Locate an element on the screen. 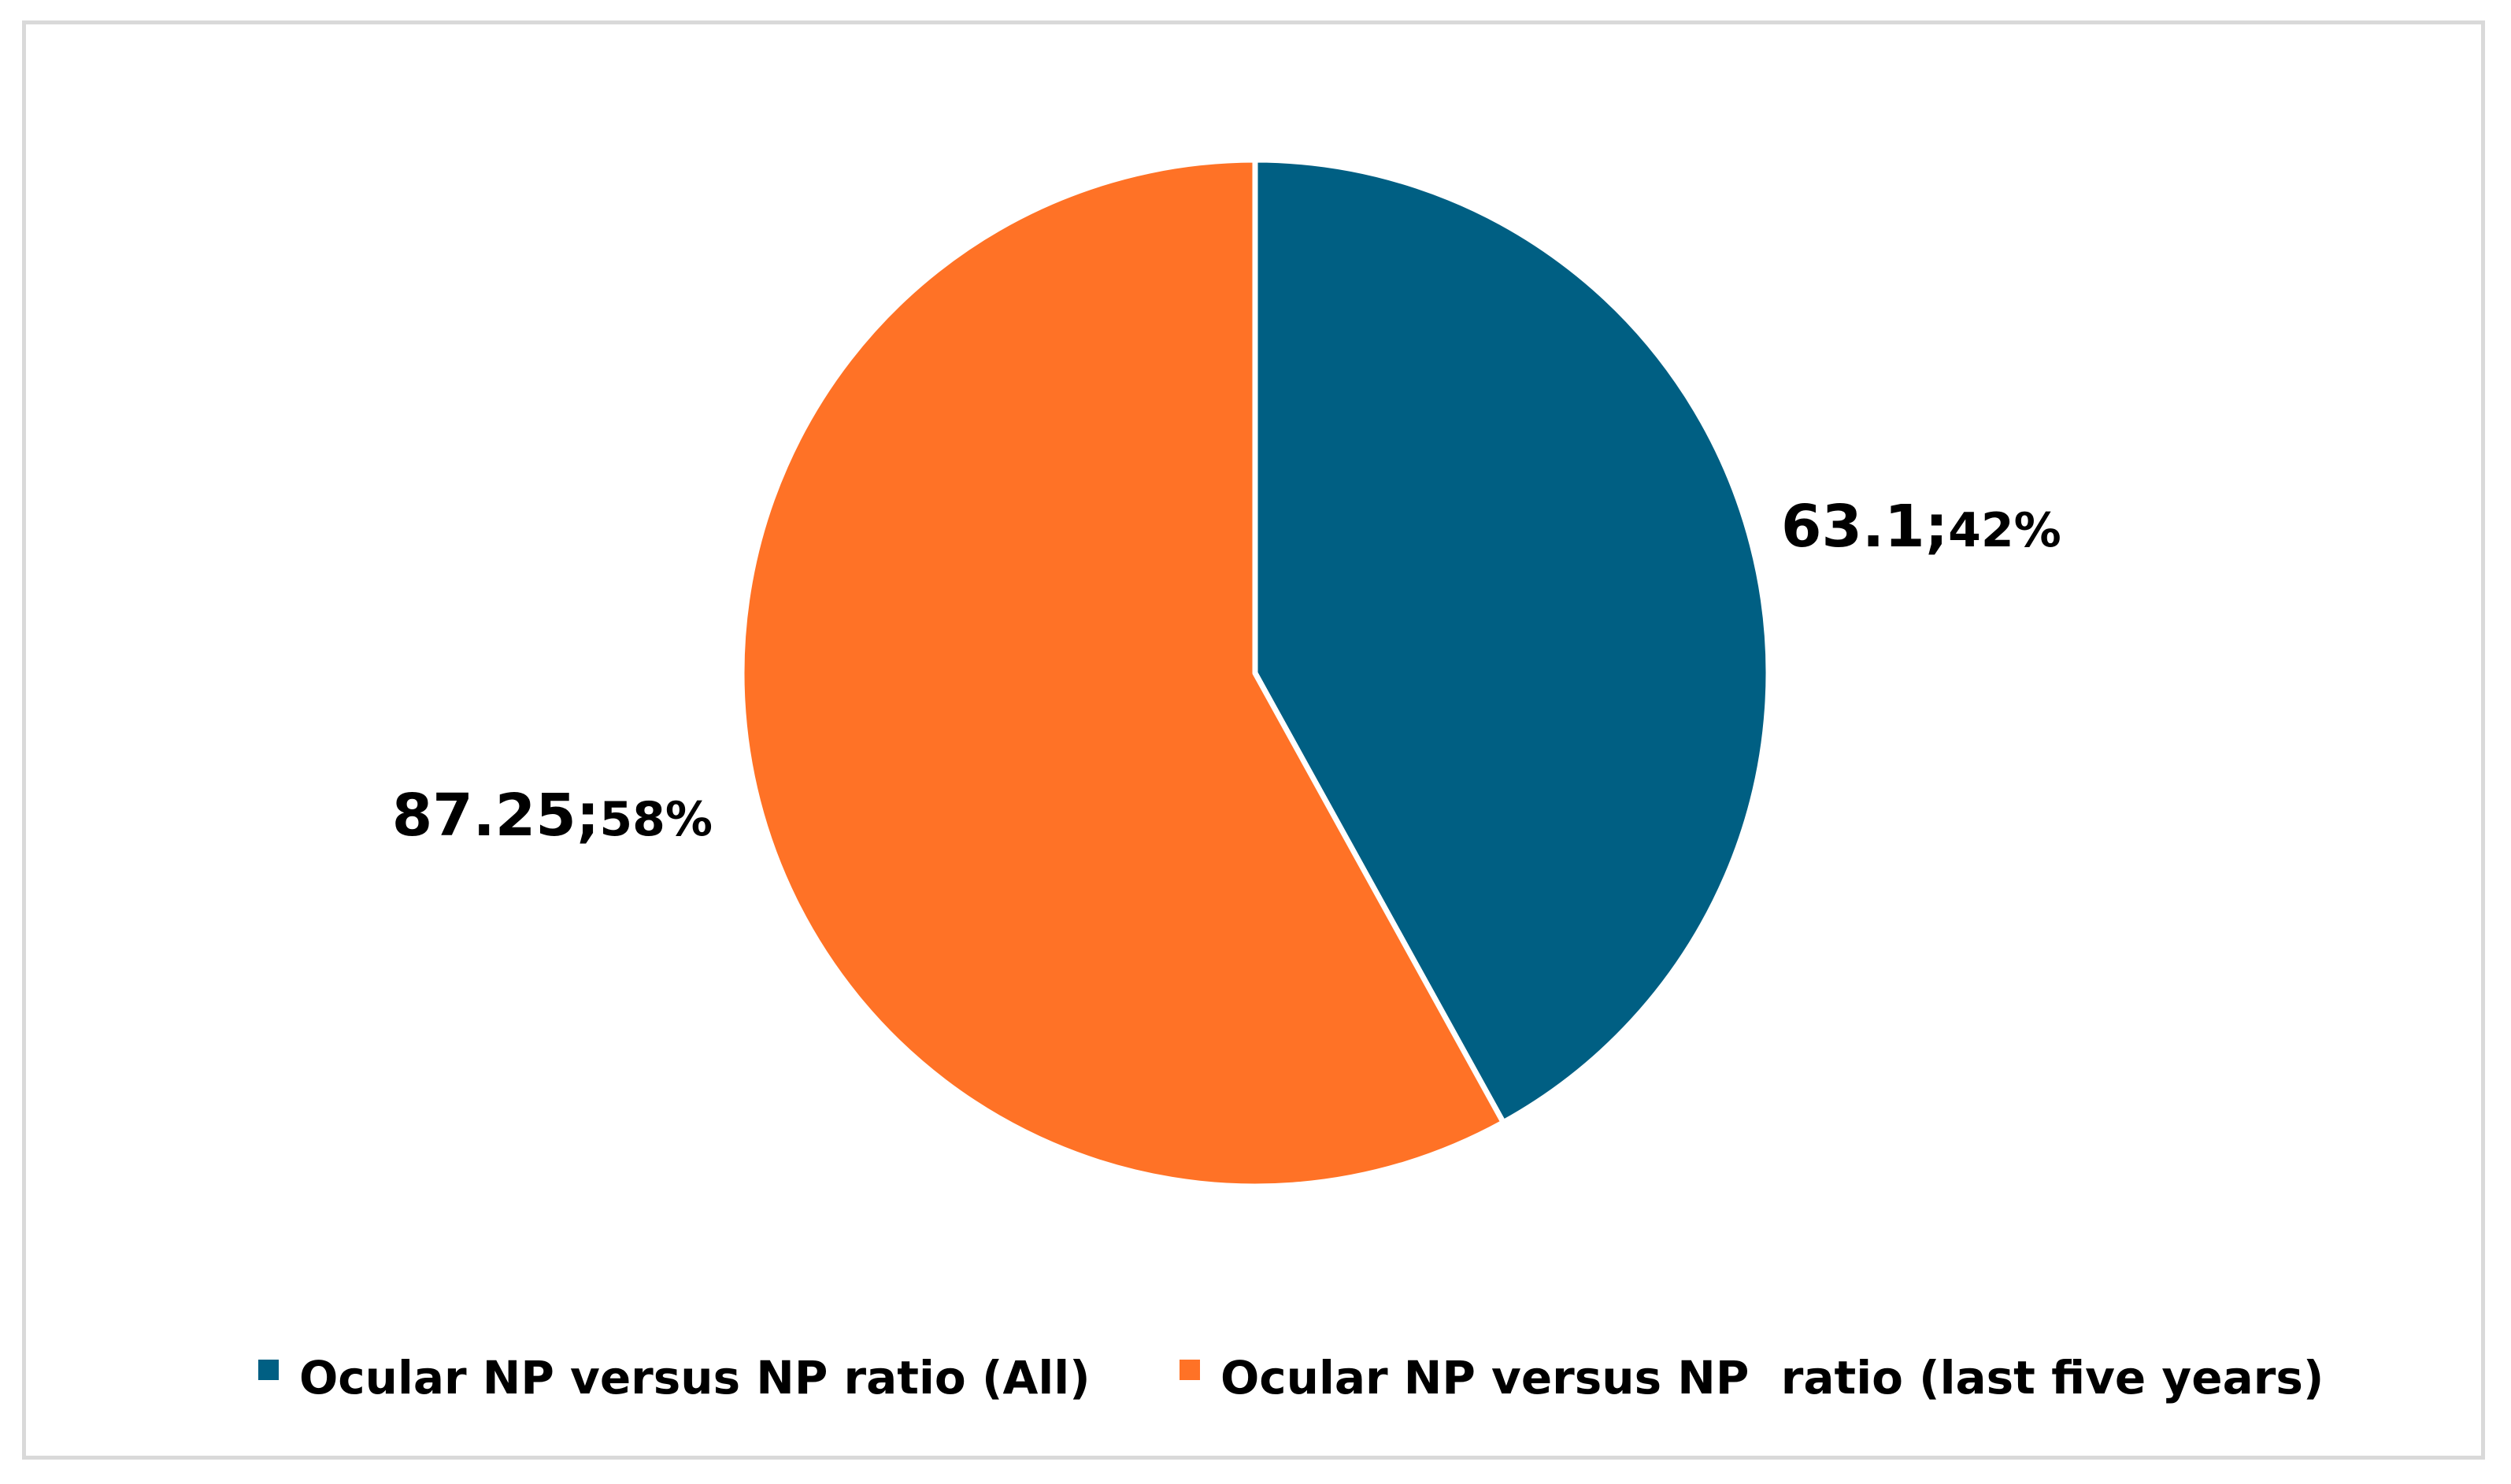 Image resolution: width=2511 pixels, height=1484 pixels. slice-value-label-last-five-years: 87.25; is located at coordinates (496, 816).